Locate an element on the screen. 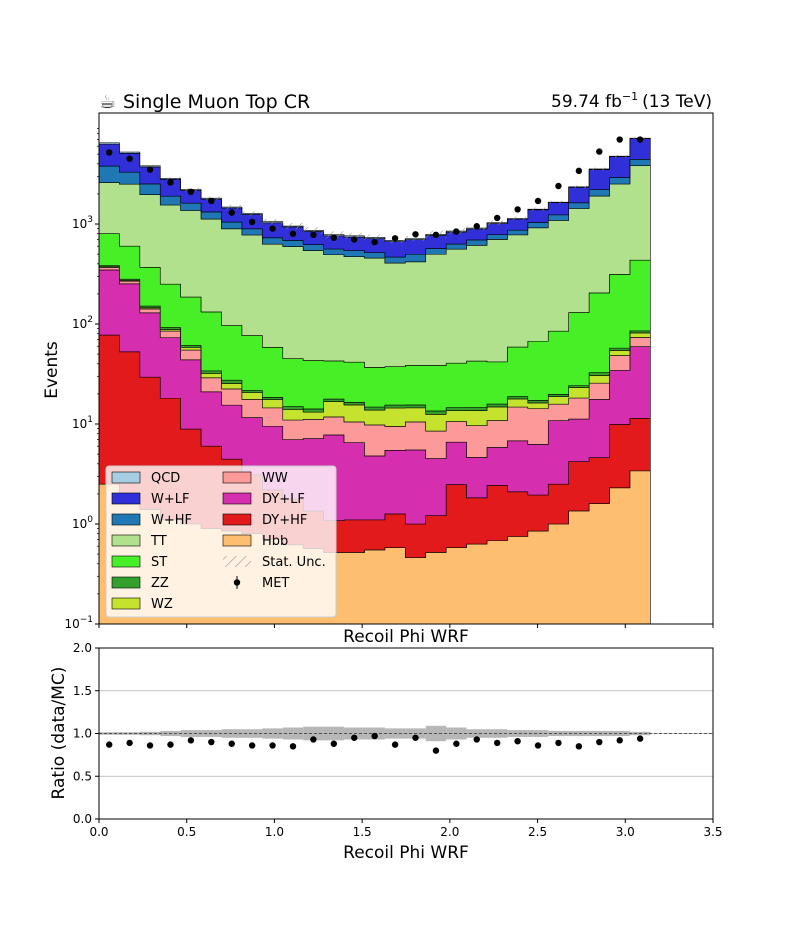 The height and width of the screenshot is (936, 792). title-icon: ☕ is located at coordinates (107, 102).